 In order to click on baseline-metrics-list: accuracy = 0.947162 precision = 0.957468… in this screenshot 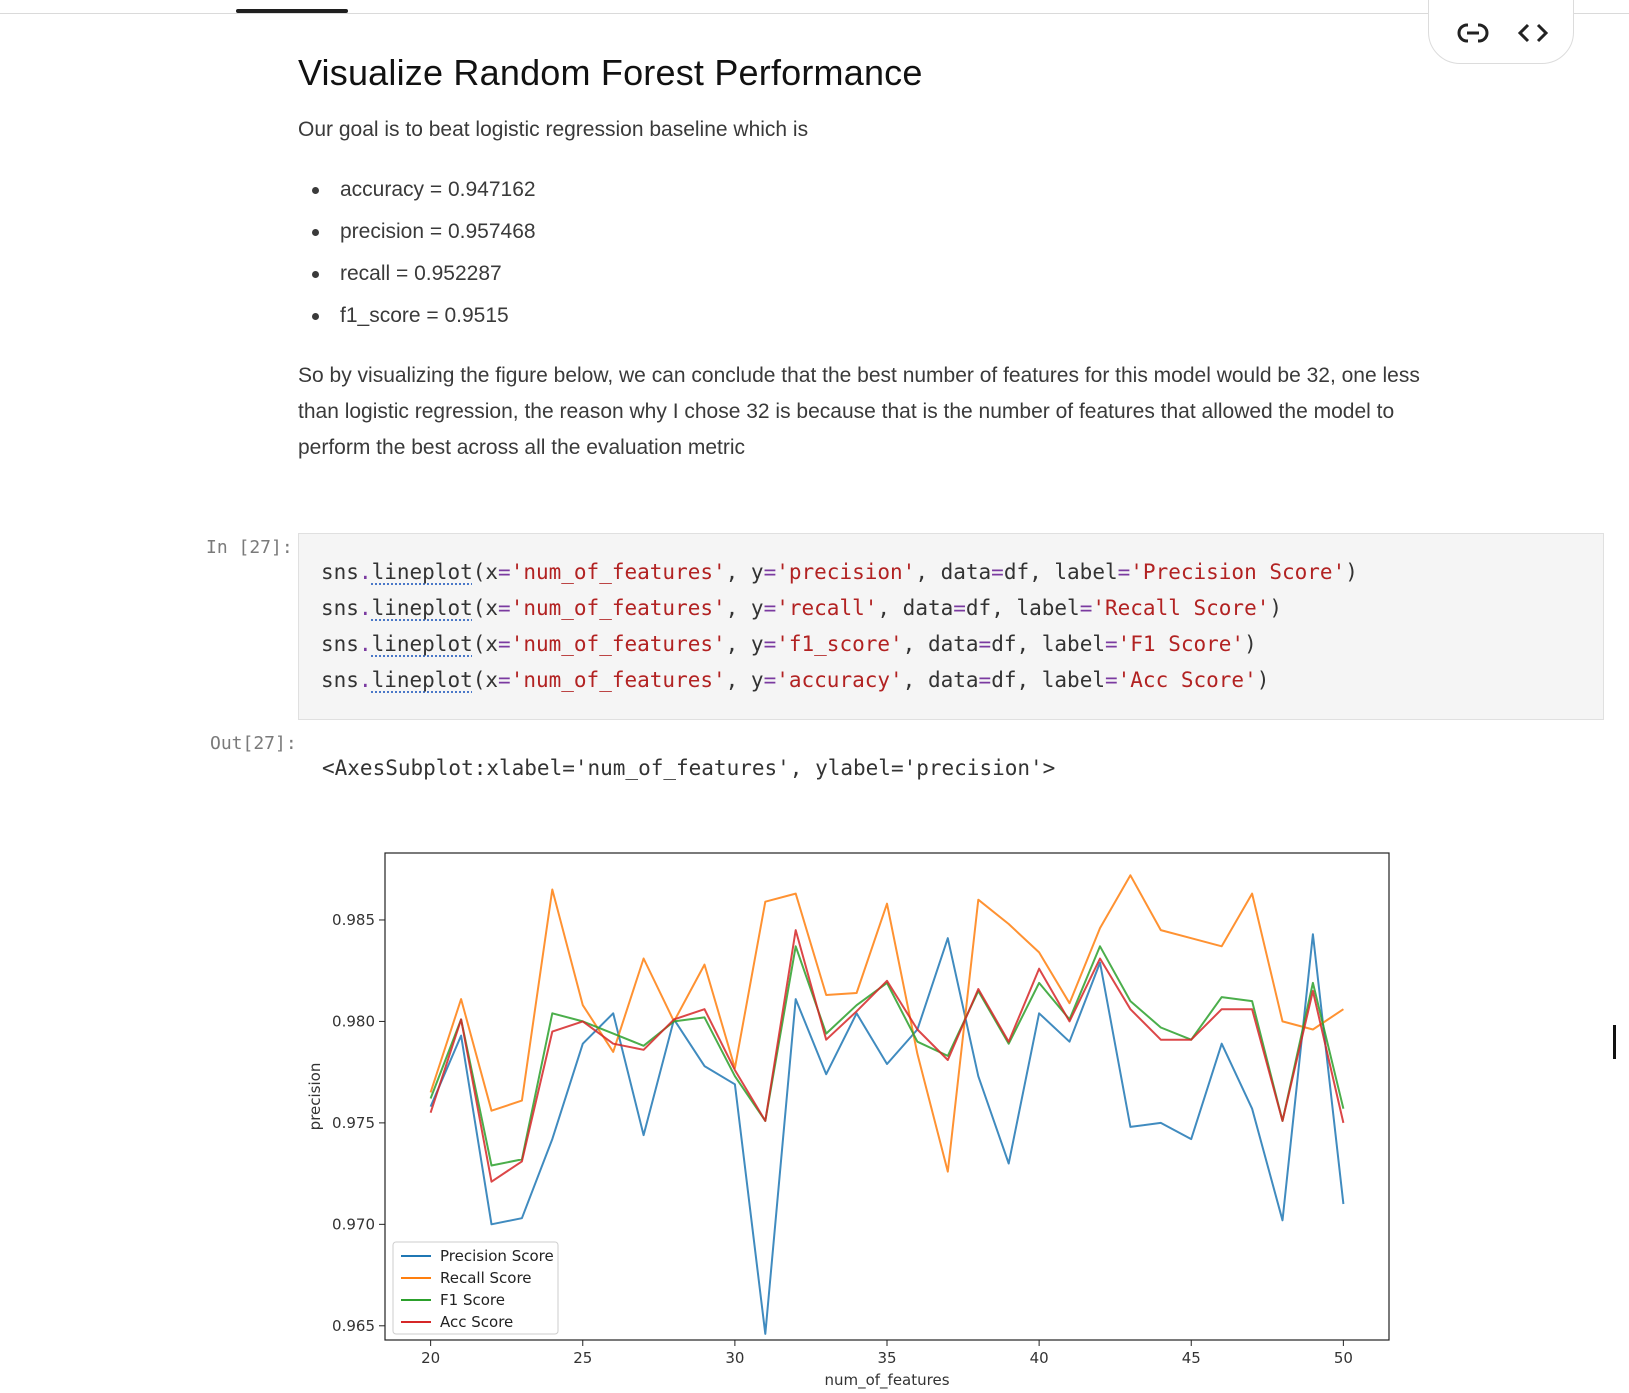, I will do `click(417, 256)`.